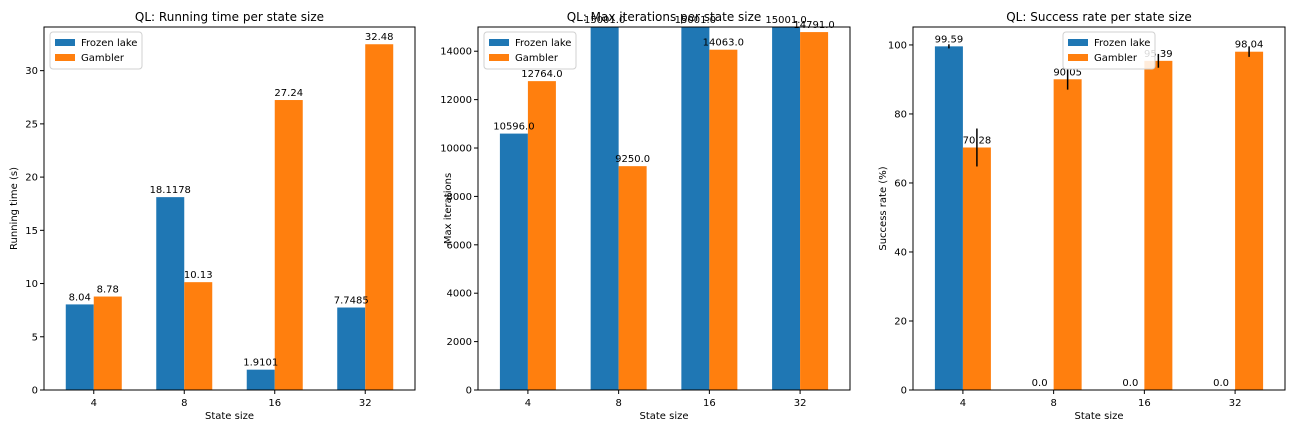 This screenshot has width=1296, height=432. Describe the element at coordinates (35, 337) in the screenshot. I see `y-tick-label: 5` at that location.